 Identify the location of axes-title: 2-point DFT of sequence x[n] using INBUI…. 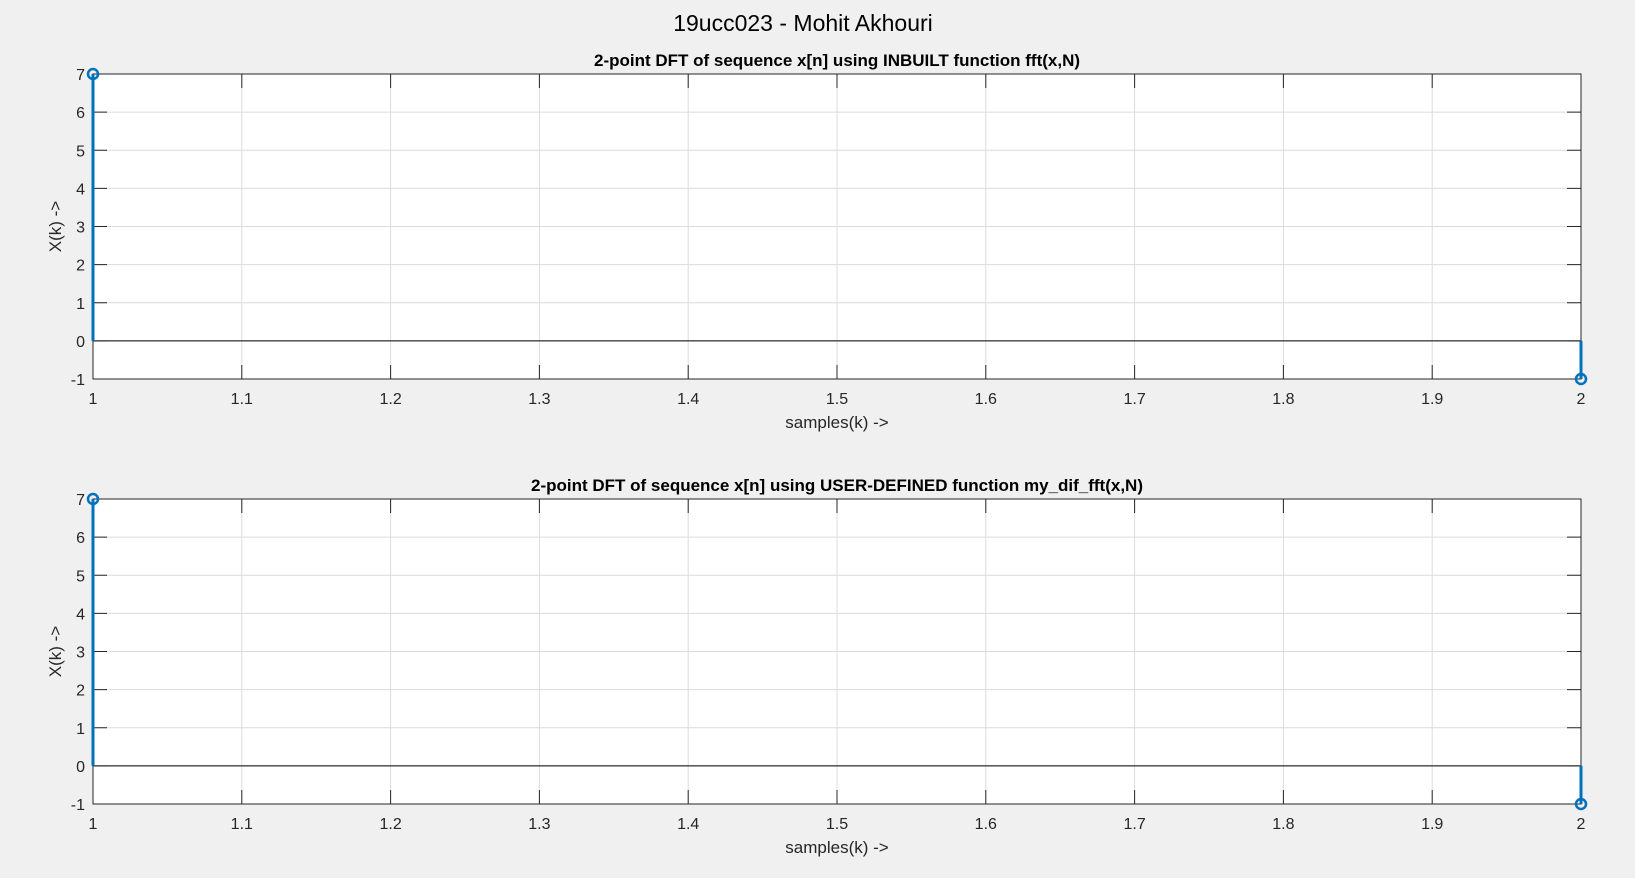
(837, 60).